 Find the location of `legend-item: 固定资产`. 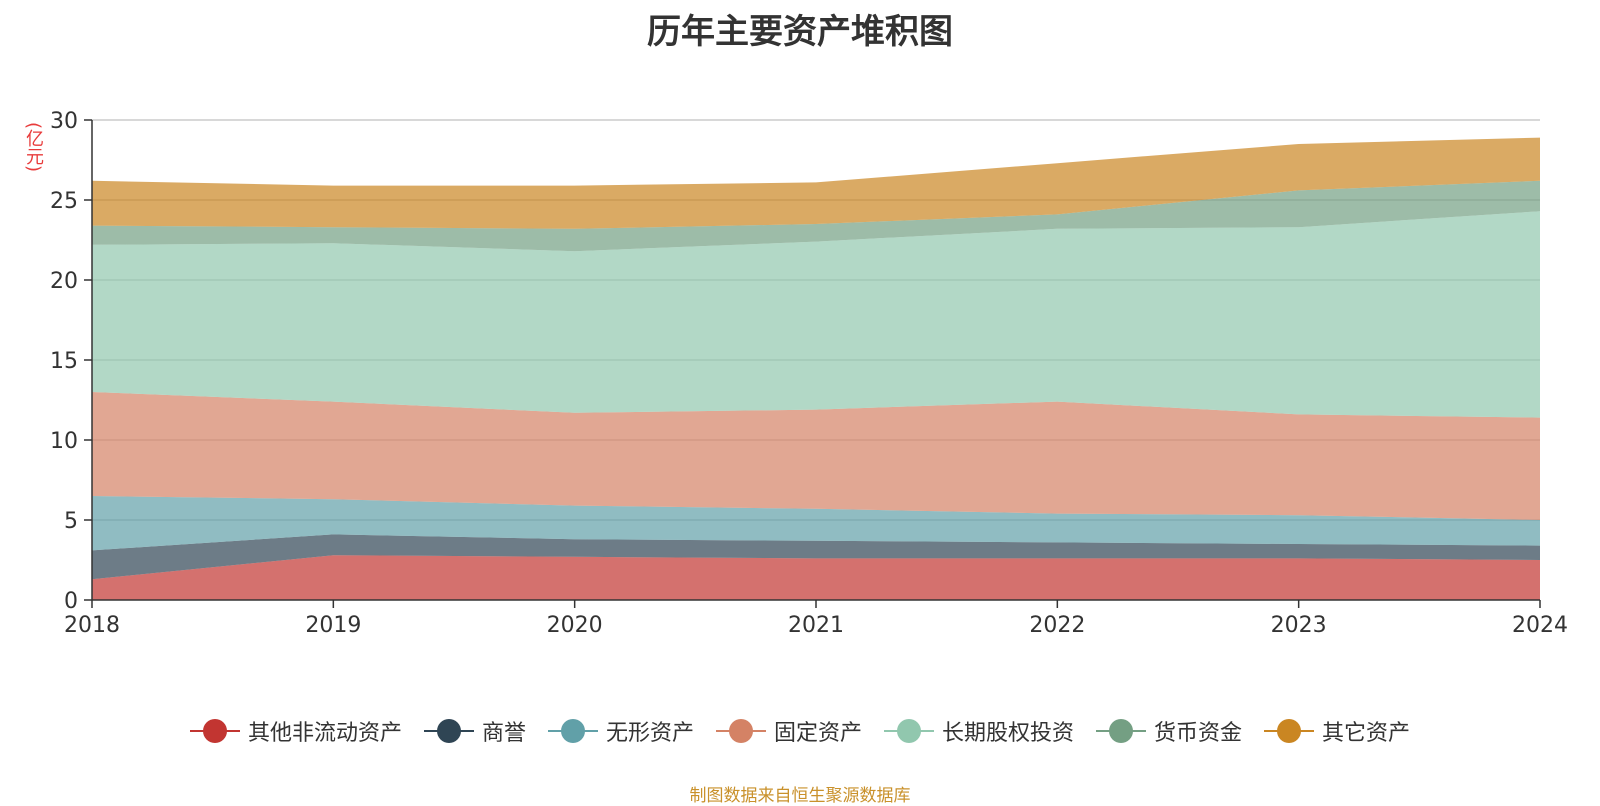

legend-item: 固定资产 is located at coordinates (788, 731).